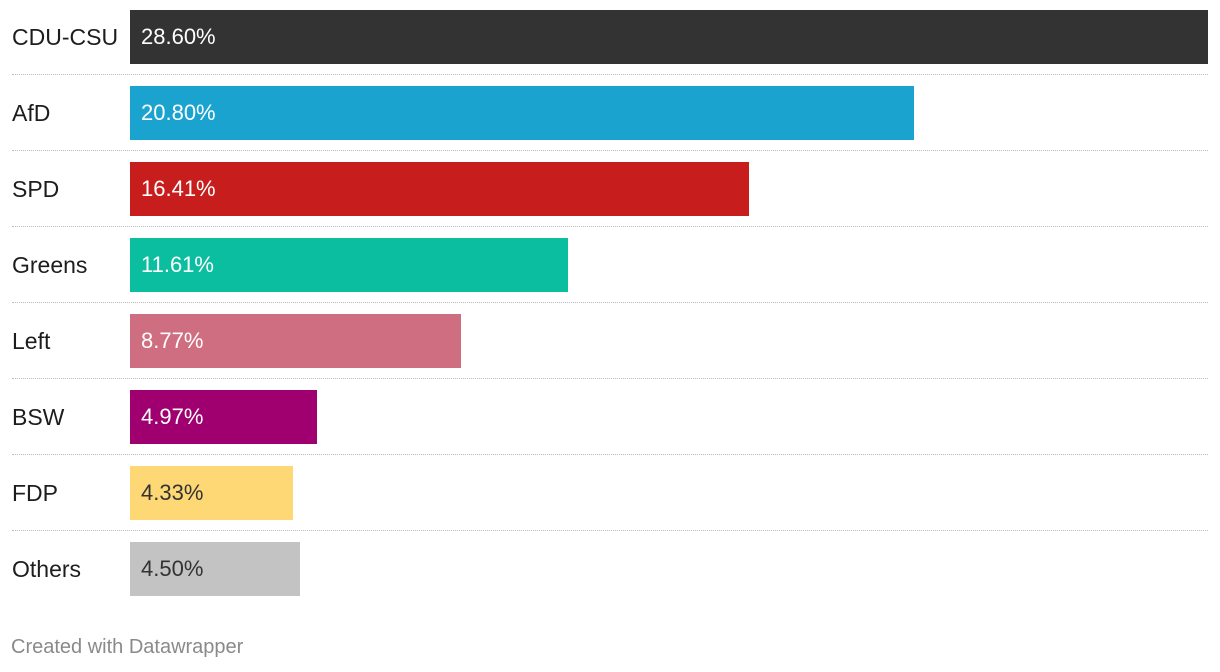 The width and height of the screenshot is (1220, 672). Describe the element at coordinates (215, 569) in the screenshot. I see `bar: 4.50%` at that location.